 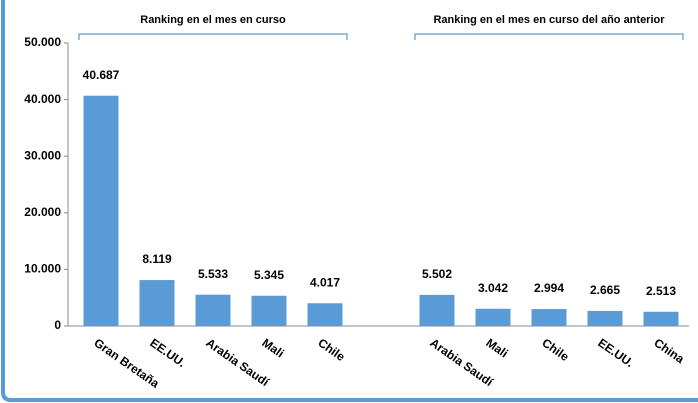 I want to click on y-tick-label: 30.000, so click(x=42, y=155).